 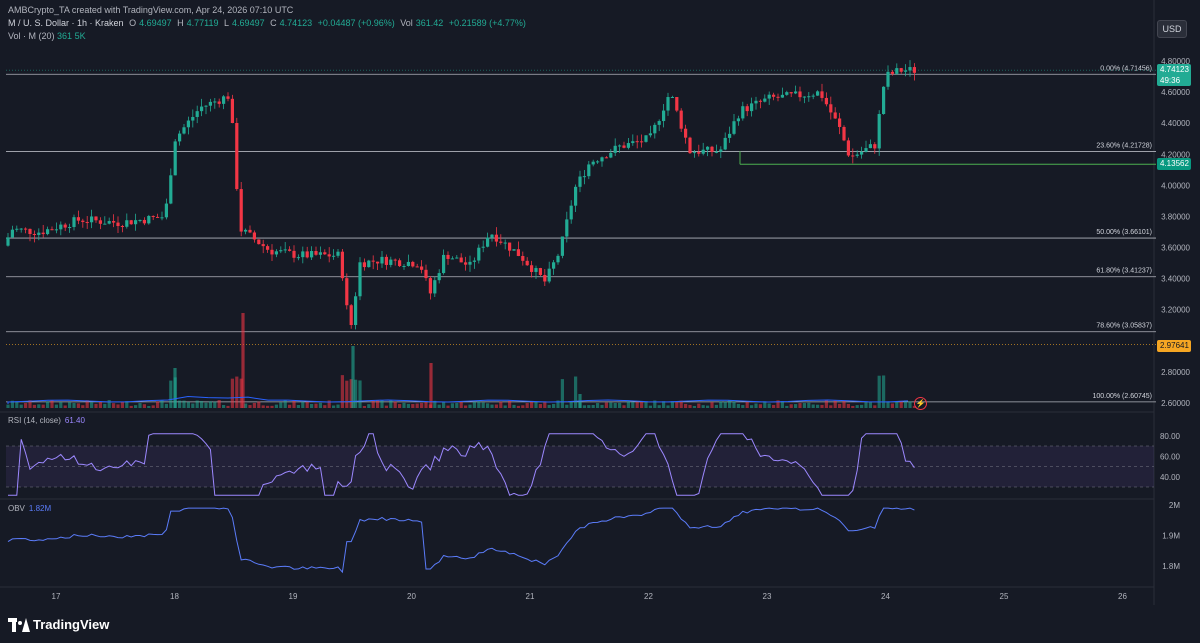 I want to click on fib-level-label: 23.60% (4.21728), so click(x=1124, y=146).